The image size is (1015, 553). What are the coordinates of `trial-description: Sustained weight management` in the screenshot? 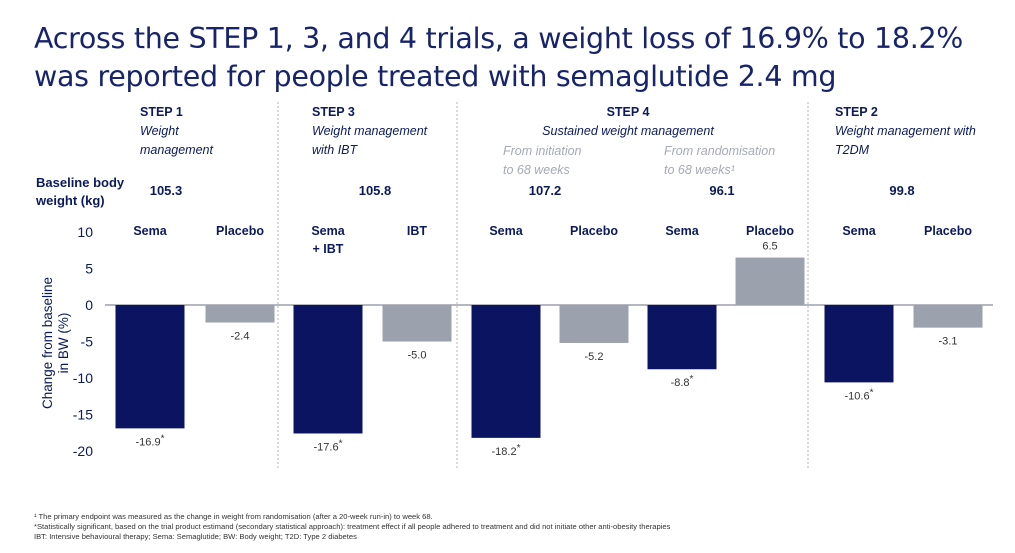 It's located at (628, 131).